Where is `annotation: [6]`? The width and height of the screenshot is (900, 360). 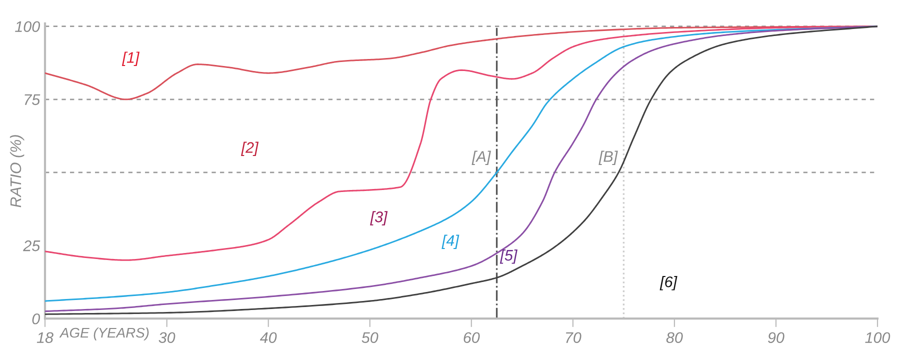
annotation: [6] is located at coordinates (669, 283).